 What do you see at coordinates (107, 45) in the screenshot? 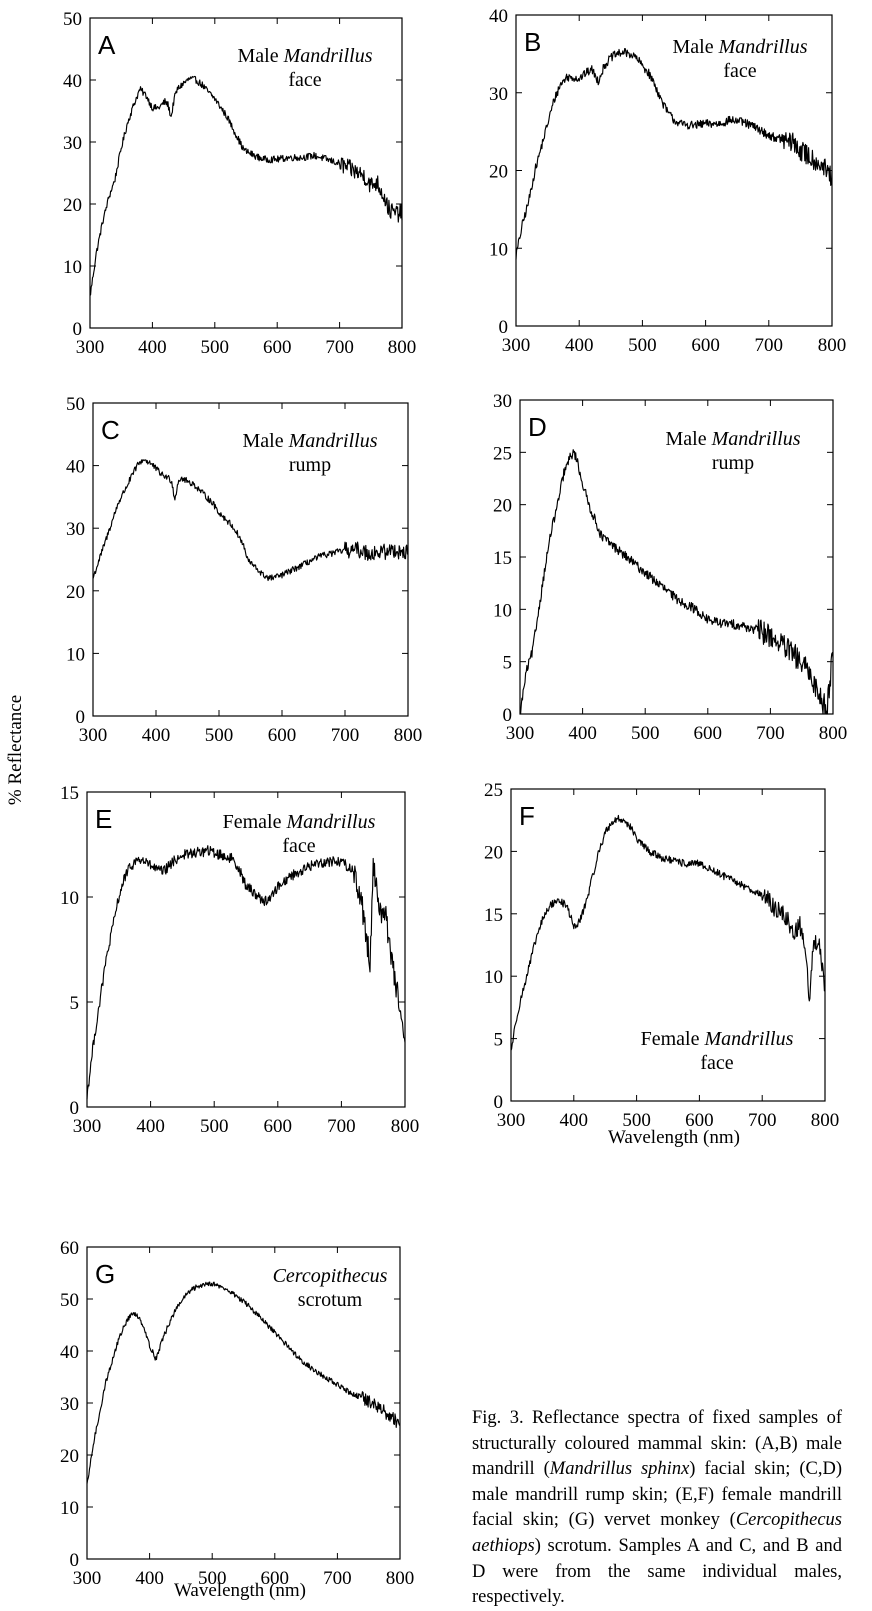
I see `panel-letter: A` at bounding box center [107, 45].